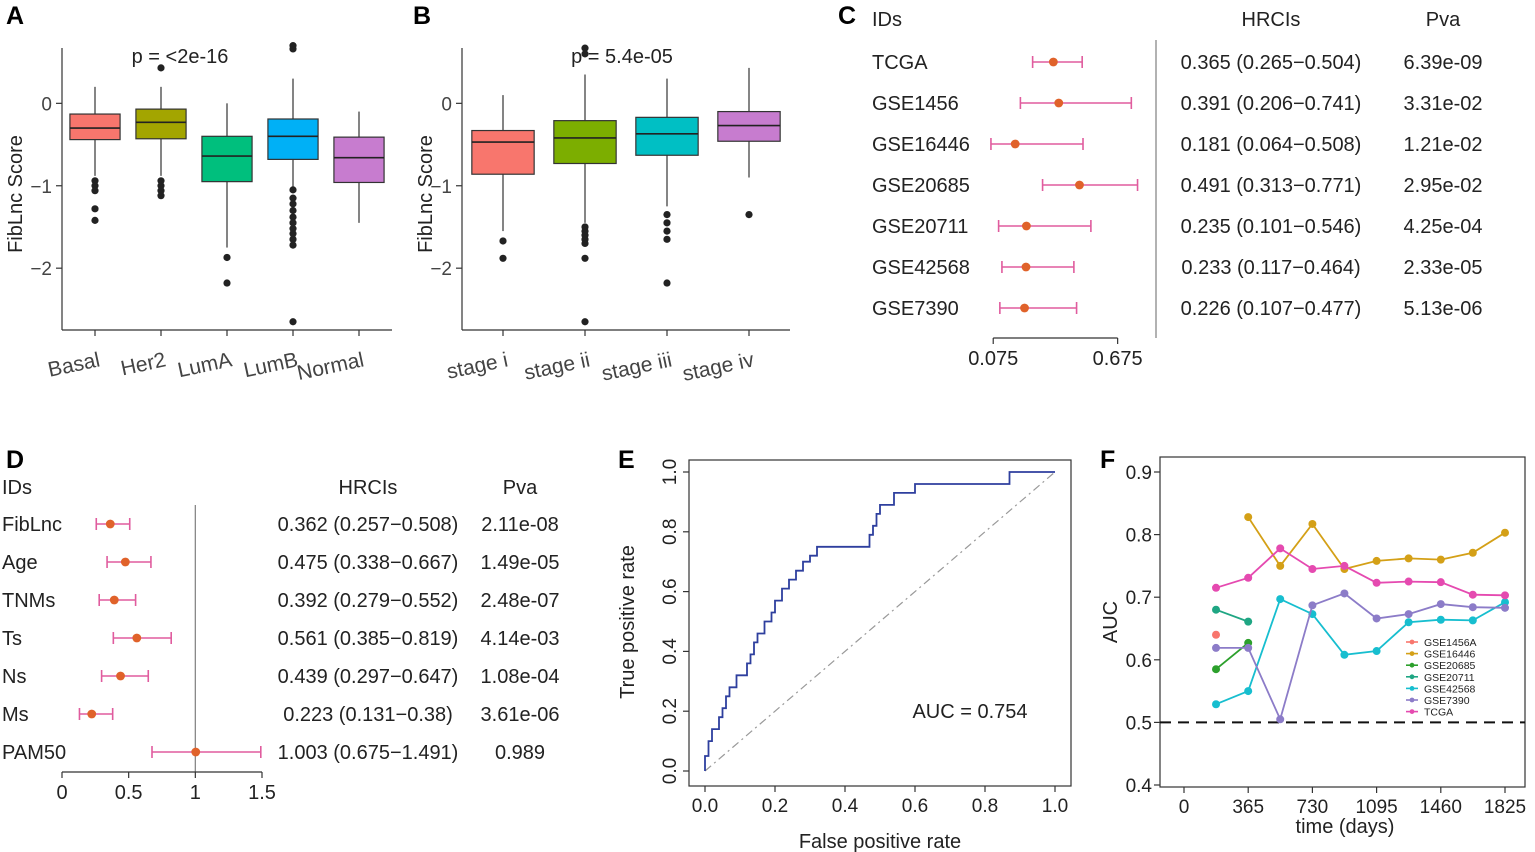 This screenshot has width=1535, height=852. I want to click on y-tick-label: 0.9, so click(1139, 473).